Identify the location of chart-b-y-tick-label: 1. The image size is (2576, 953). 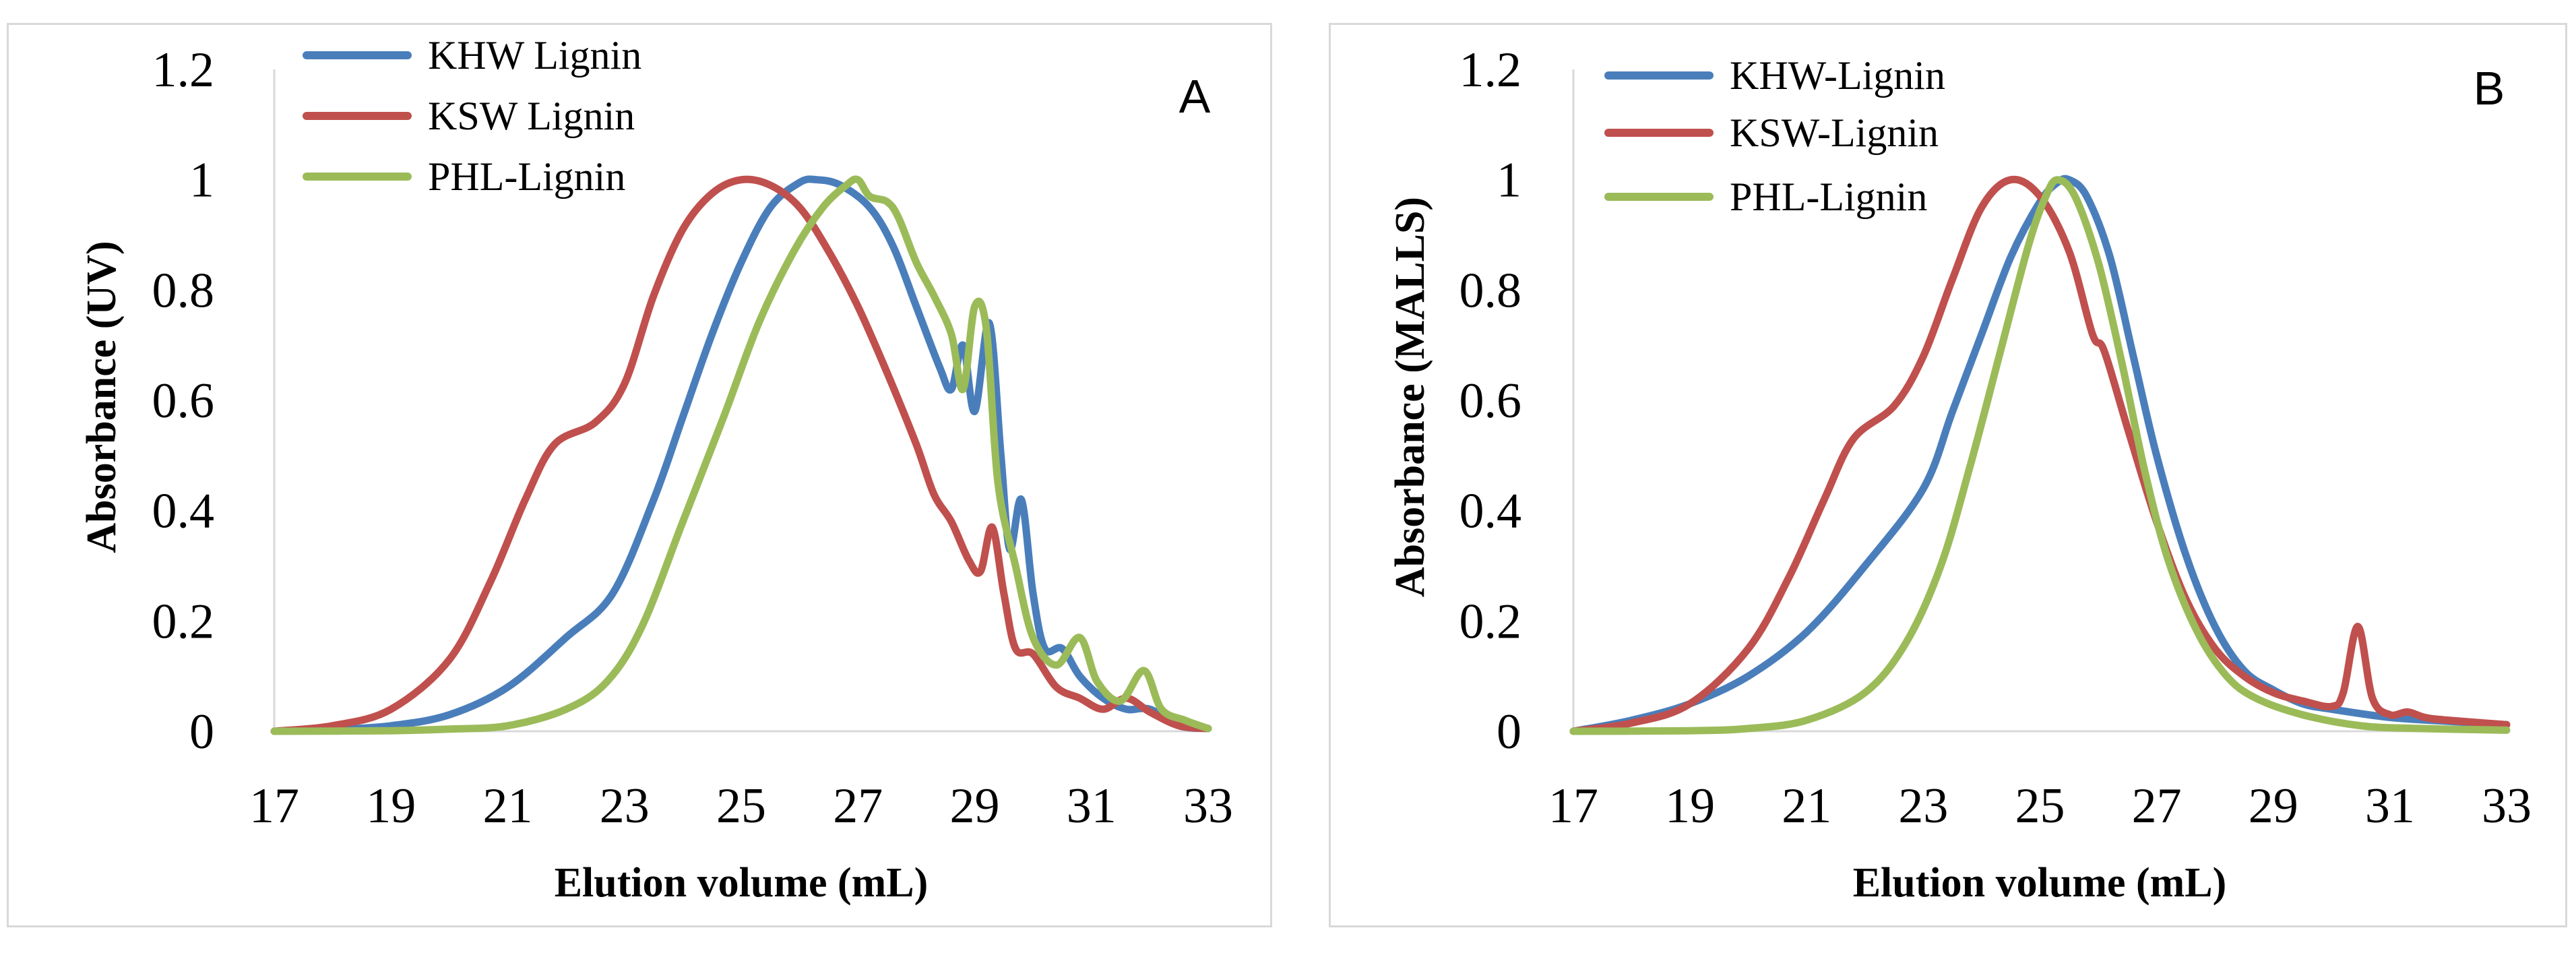
(1509, 180).